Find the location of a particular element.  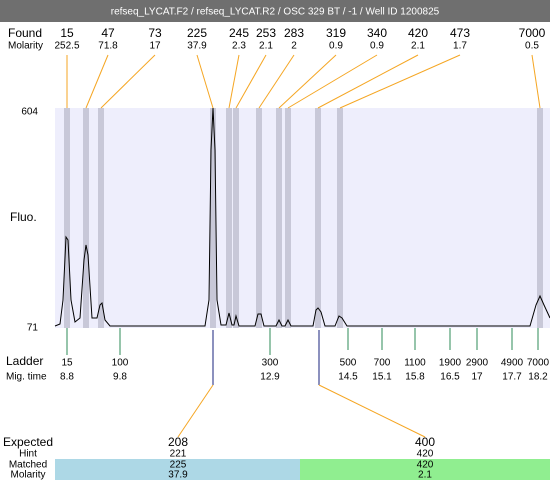

mig-time: 12.9 is located at coordinates (270, 377).